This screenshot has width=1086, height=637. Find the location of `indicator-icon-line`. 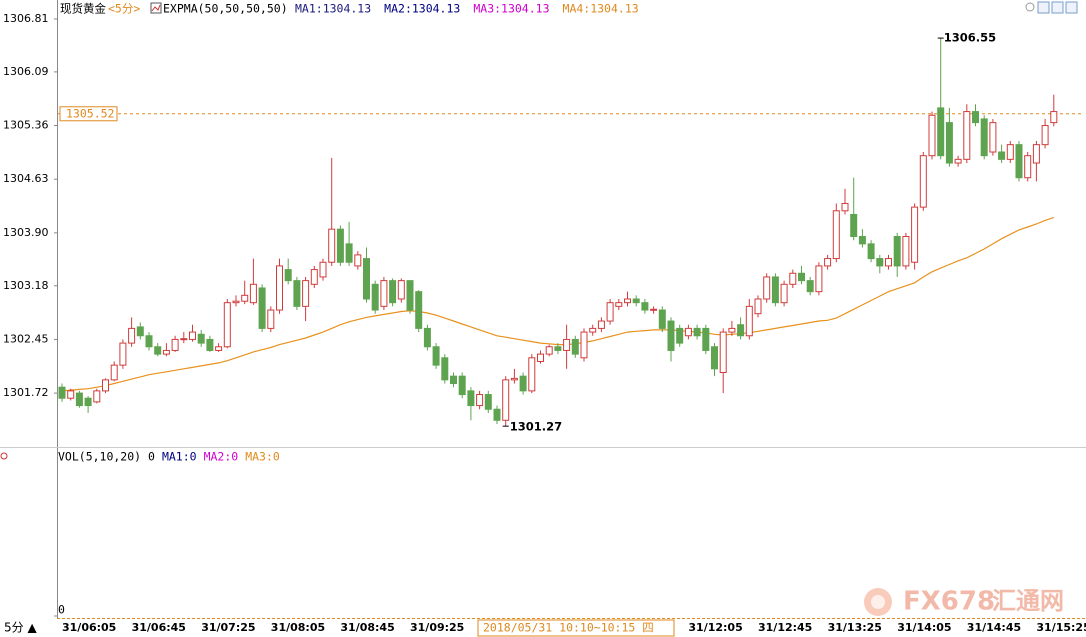

indicator-icon-line is located at coordinates (156, 8).